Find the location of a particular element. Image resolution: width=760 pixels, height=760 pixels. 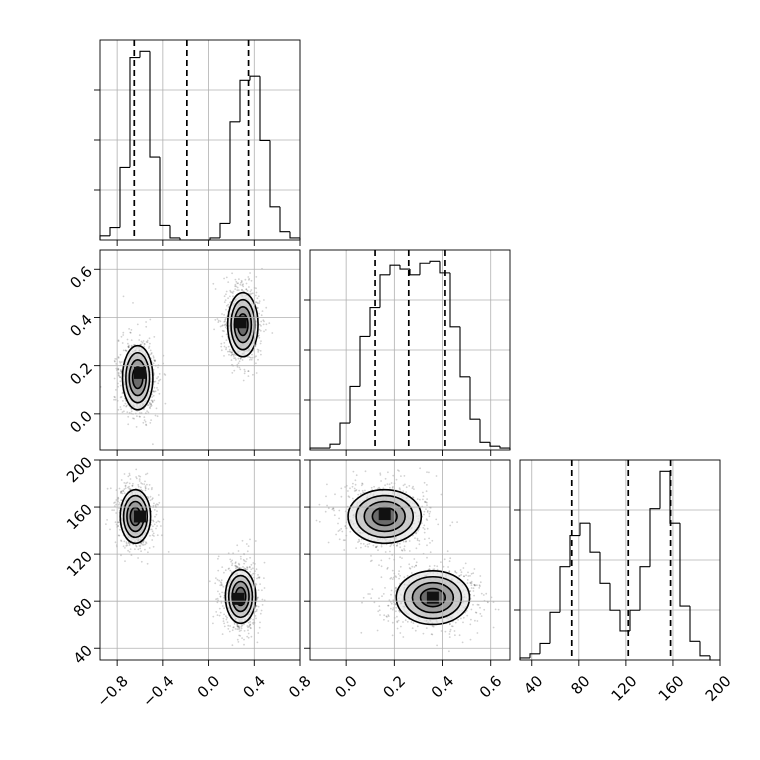

joint-param_0-param_2-cluster-1-peak is located at coordinates (238, 598).